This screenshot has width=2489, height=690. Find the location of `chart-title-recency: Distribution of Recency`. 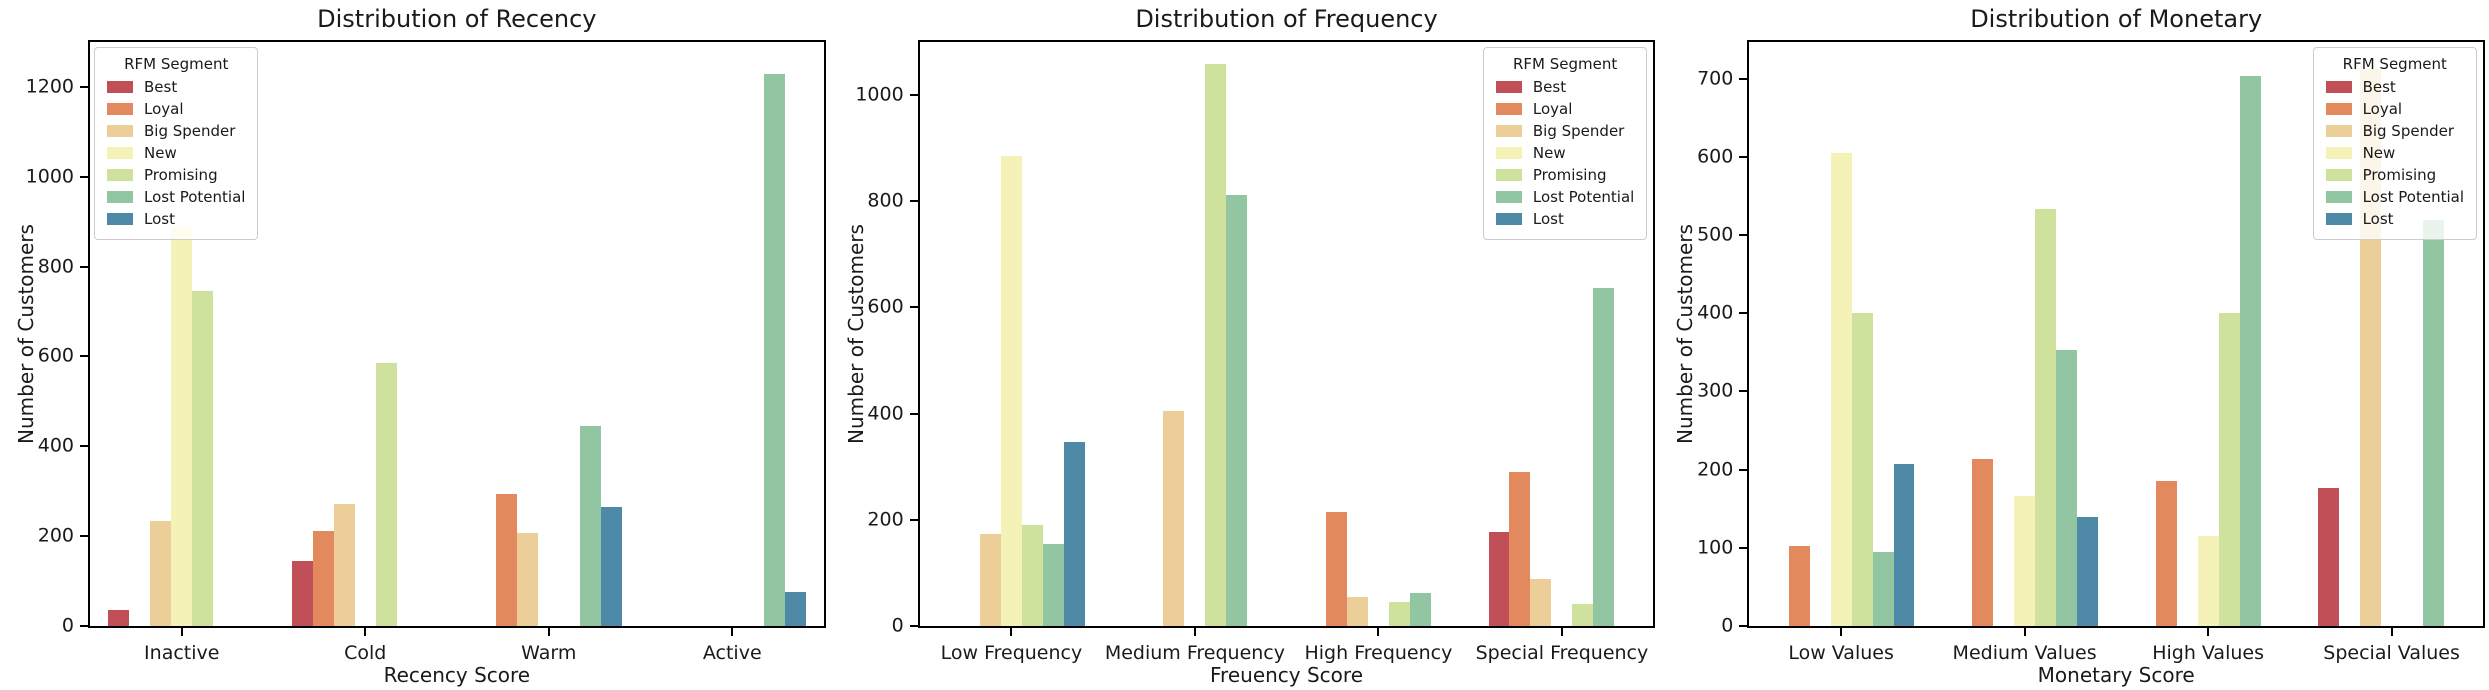

chart-title-recency: Distribution of Recency is located at coordinates (457, 19).